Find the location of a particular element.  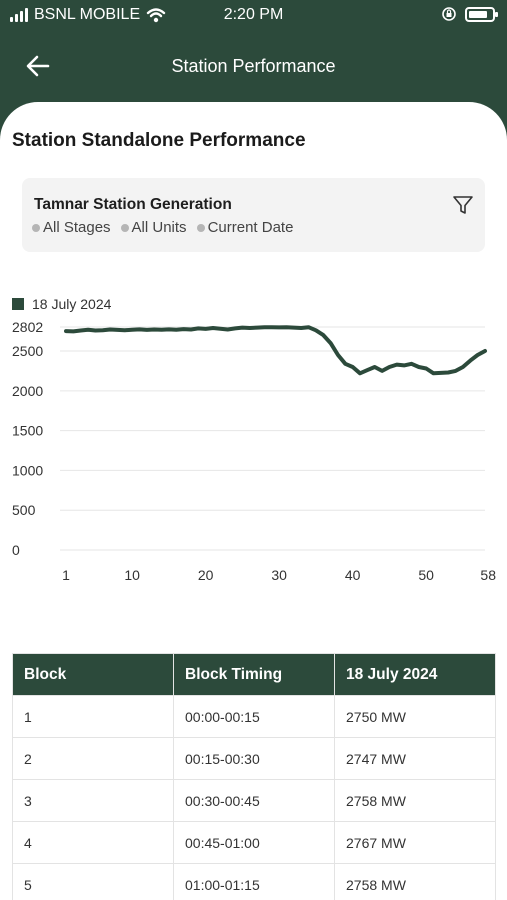

y-tick-label: 1500 is located at coordinates (27, 431).